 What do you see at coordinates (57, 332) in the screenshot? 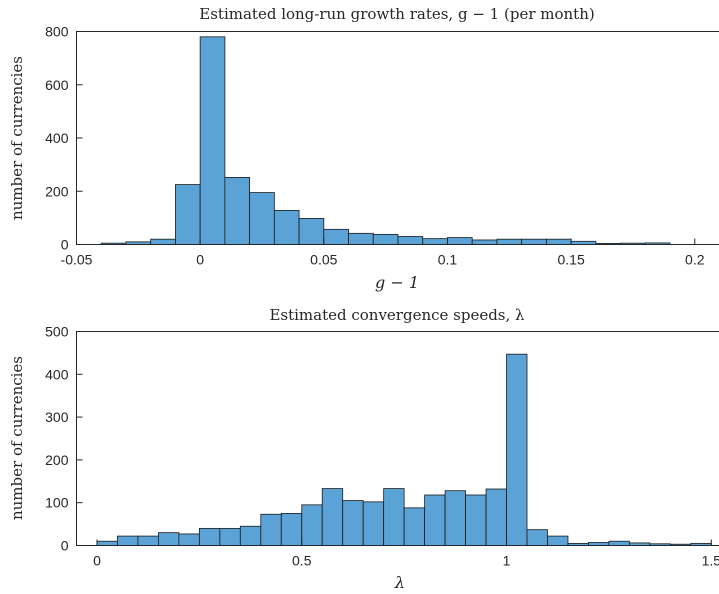
I see `y-tick-label: 500` at bounding box center [57, 332].